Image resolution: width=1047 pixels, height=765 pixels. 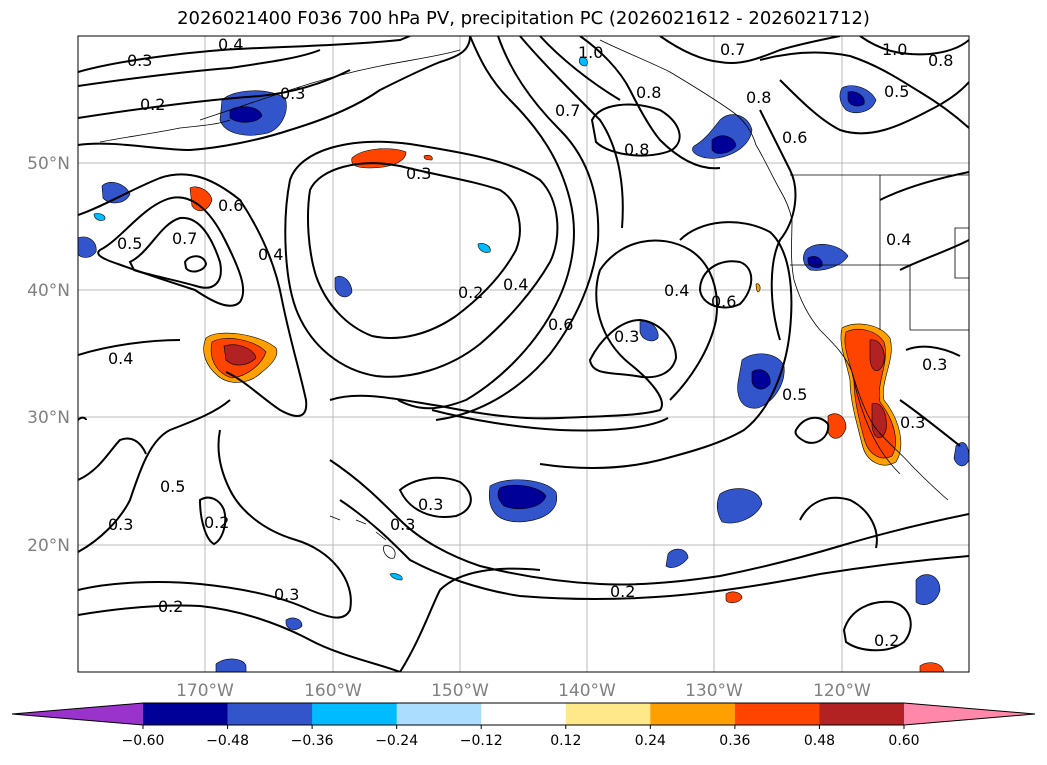 I want to click on colorbar-tick-label: −0.24, so click(x=396, y=741).